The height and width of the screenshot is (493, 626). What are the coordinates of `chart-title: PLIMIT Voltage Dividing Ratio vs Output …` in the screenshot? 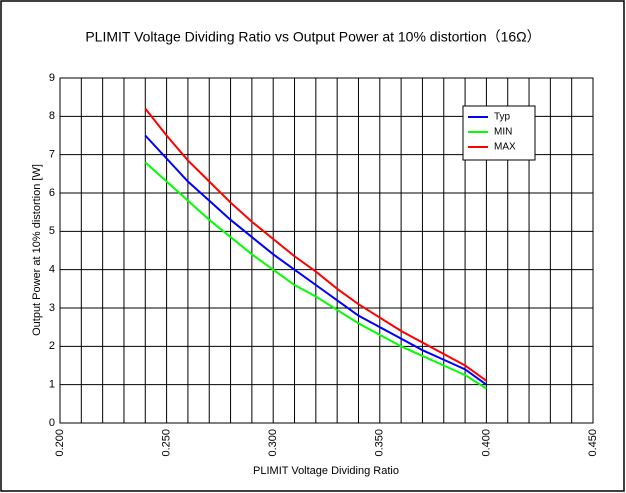 It's located at (312, 37).